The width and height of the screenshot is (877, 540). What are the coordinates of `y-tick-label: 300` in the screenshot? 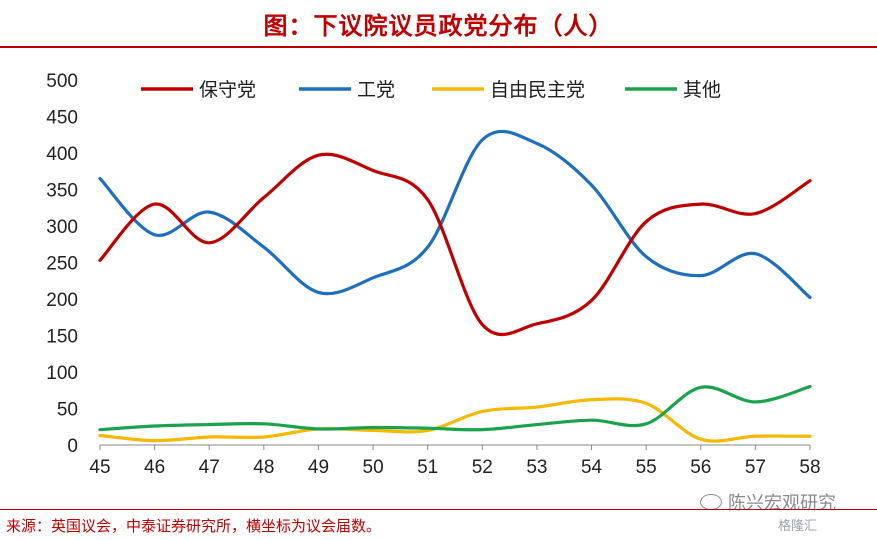 It's located at (62, 227).